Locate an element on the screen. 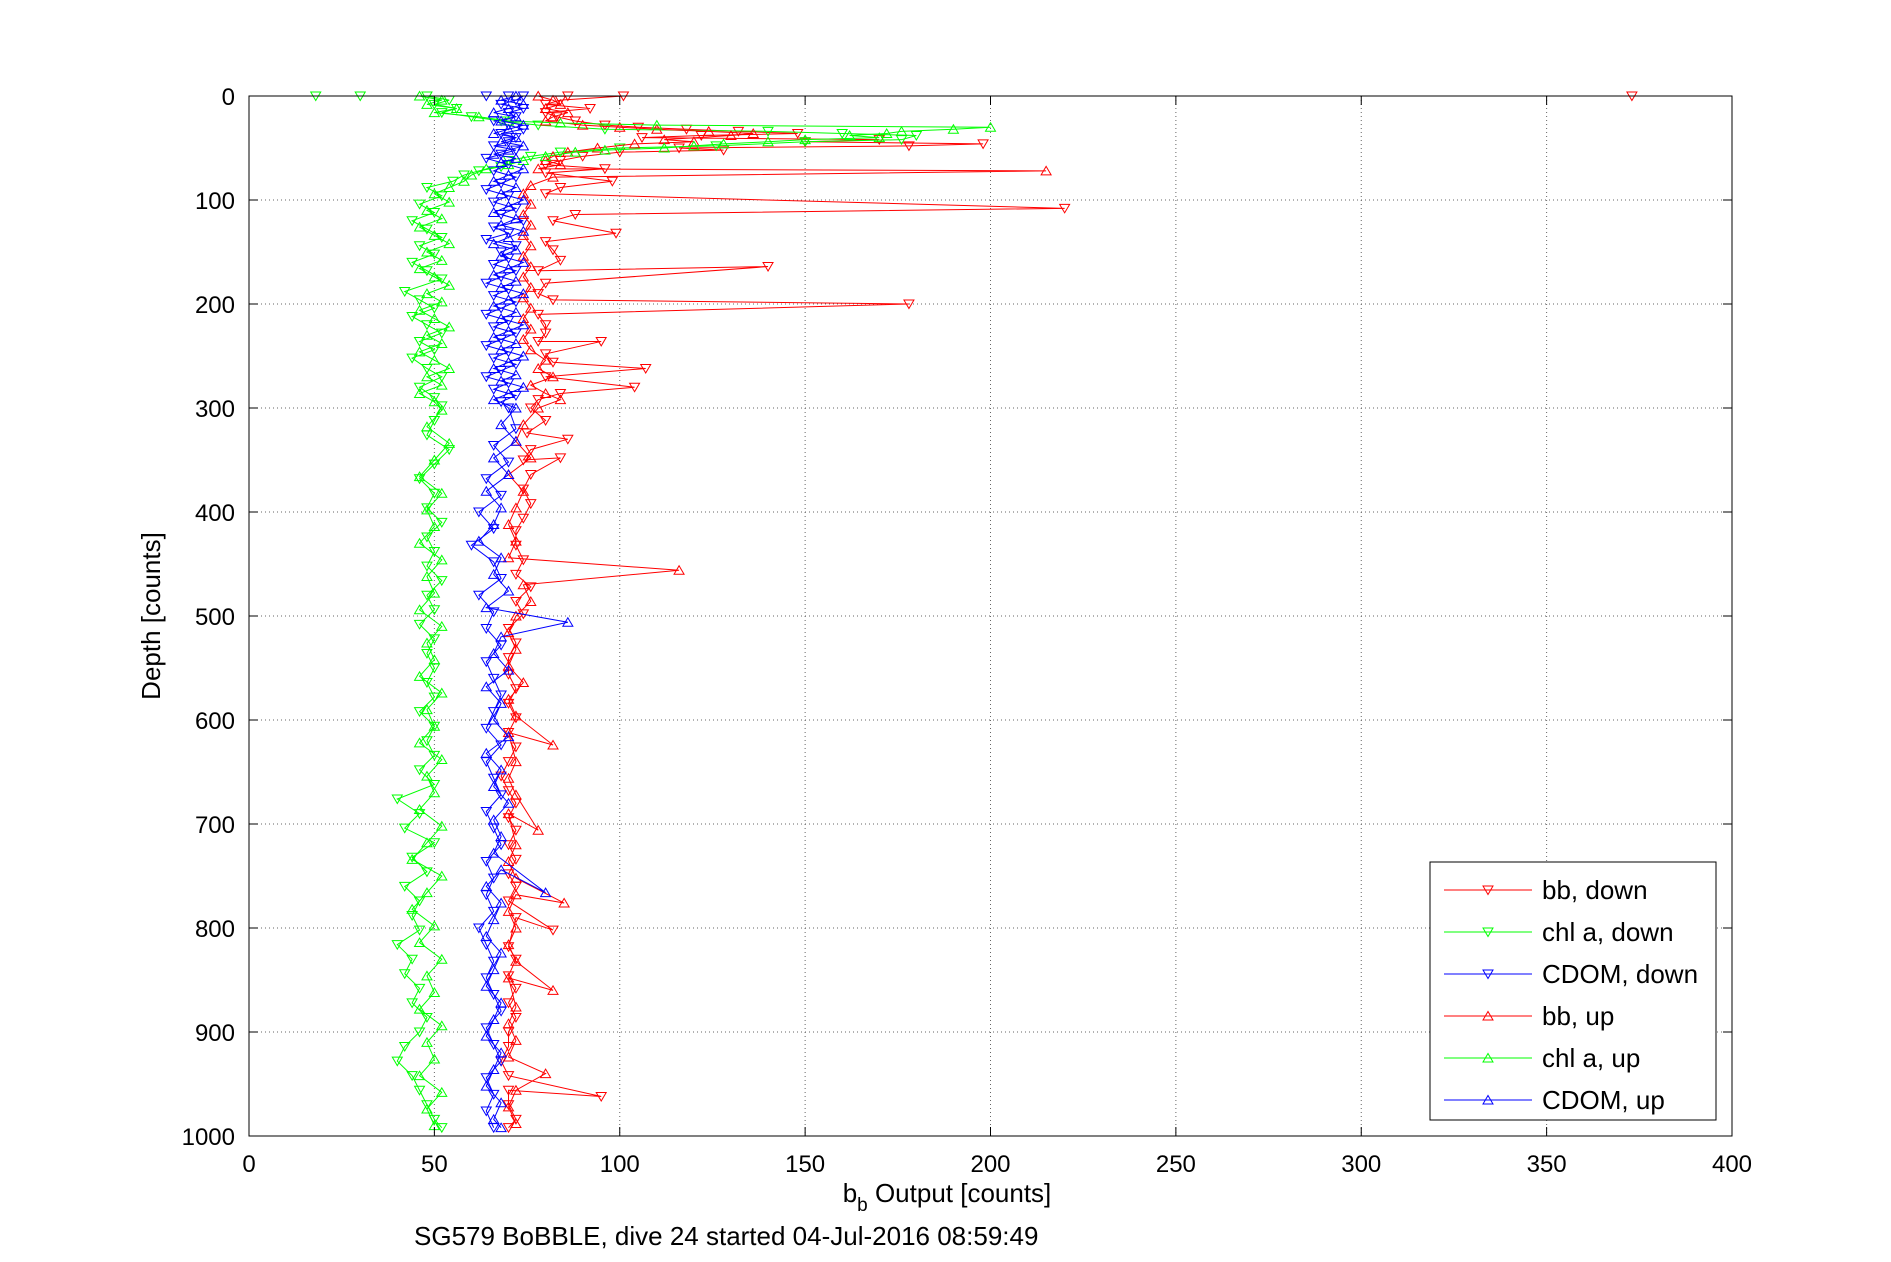  legend-marker is located at coordinates (1488, 932).